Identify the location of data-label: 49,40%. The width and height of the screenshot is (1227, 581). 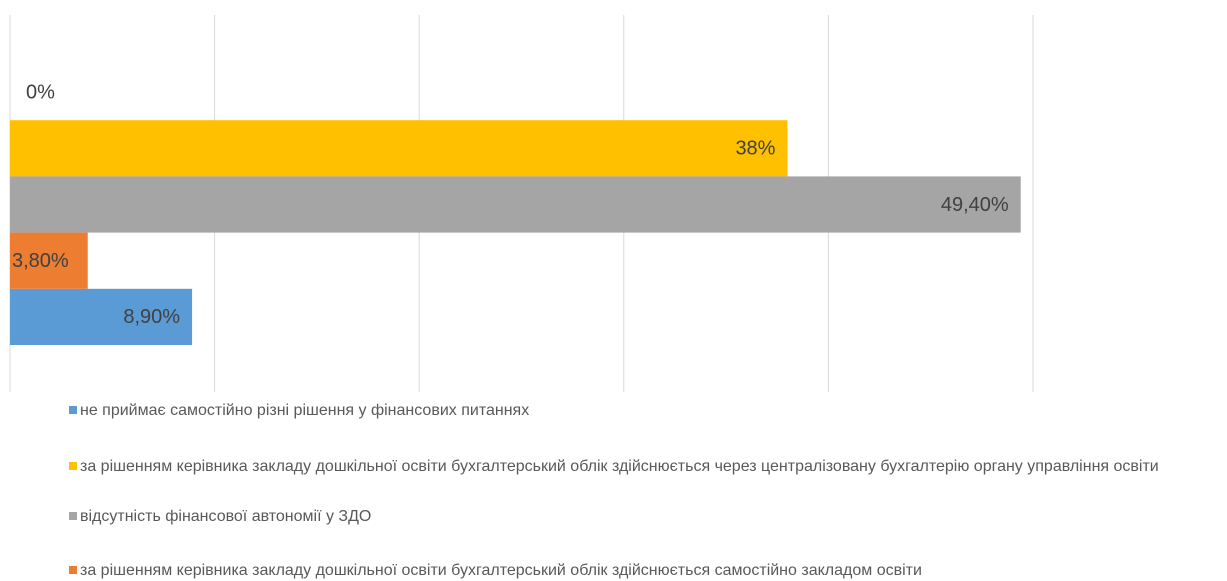
(975, 205).